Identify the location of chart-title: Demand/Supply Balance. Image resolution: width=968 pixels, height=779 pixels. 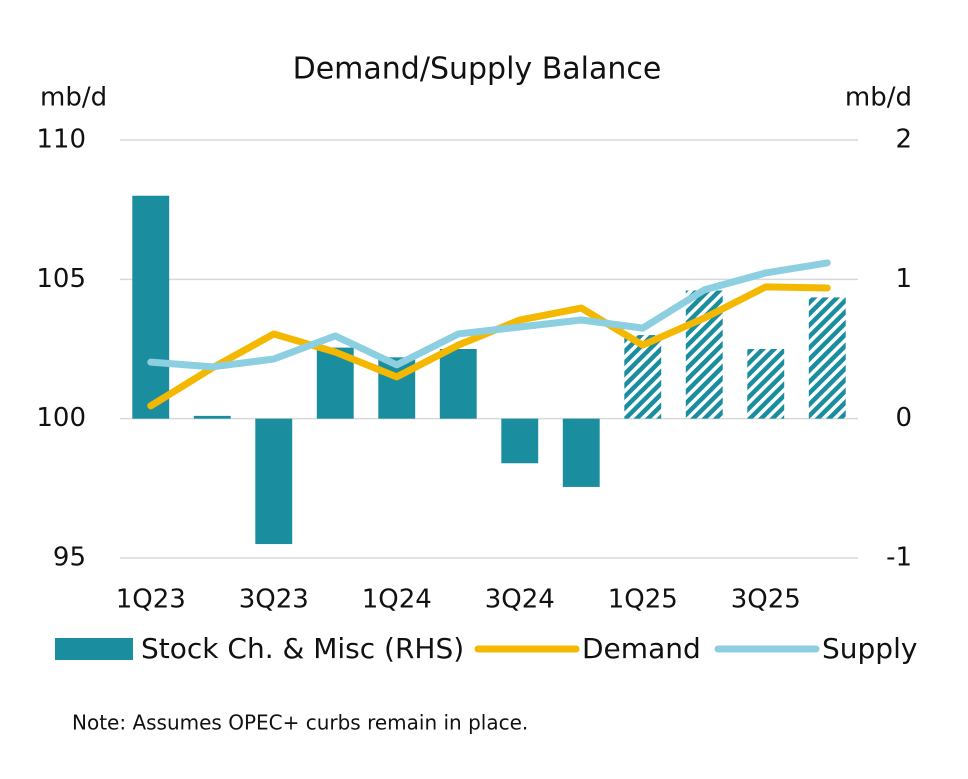
(477, 69).